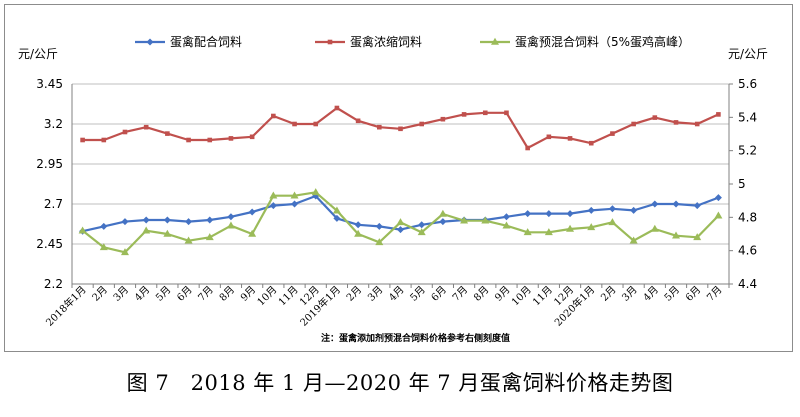 The width and height of the screenshot is (800, 417). What do you see at coordinates (747, 217) in the screenshot?
I see `right-tick-label: 4.8` at bounding box center [747, 217].